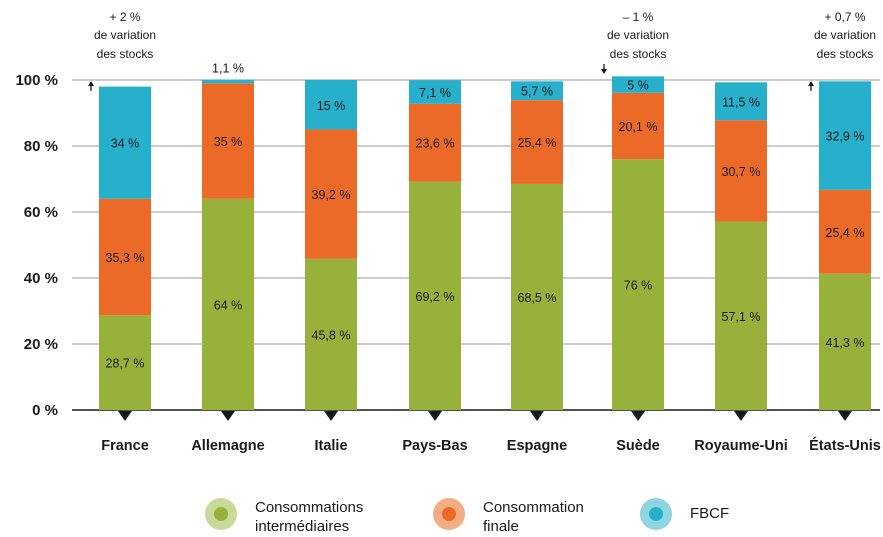  I want to click on data-label: 5 %, so click(638, 86).